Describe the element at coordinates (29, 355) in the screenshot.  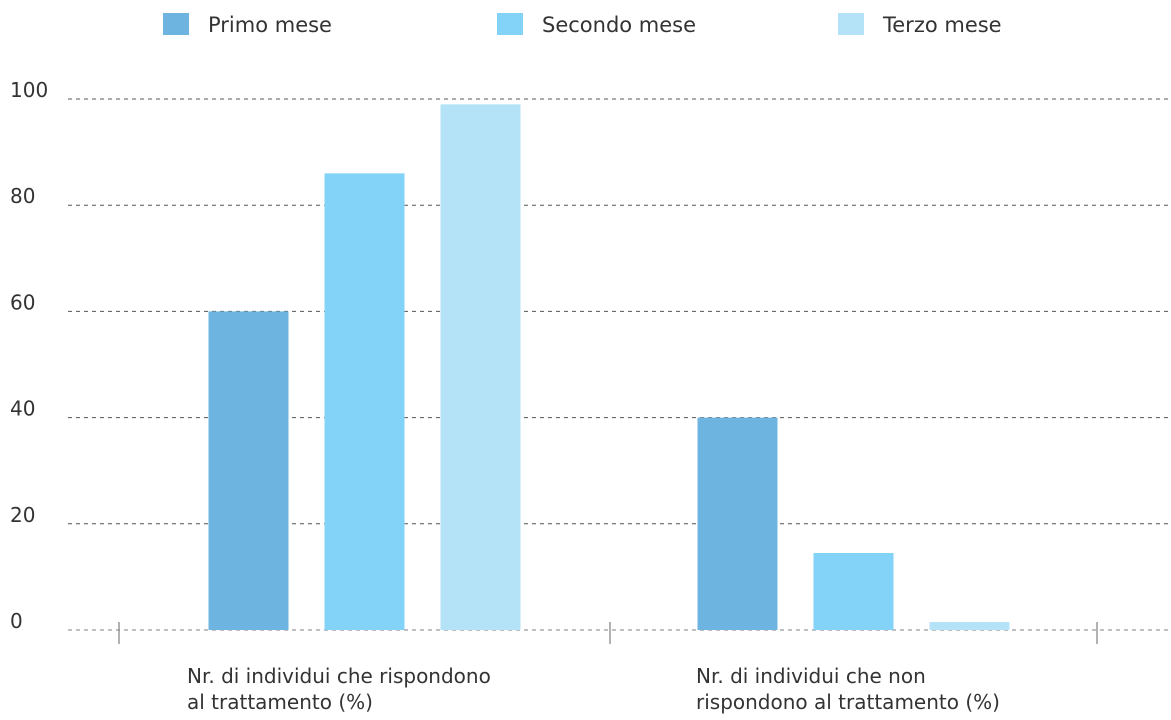
I see `y-tick-labels: 0 20 40 60 80 100` at that location.